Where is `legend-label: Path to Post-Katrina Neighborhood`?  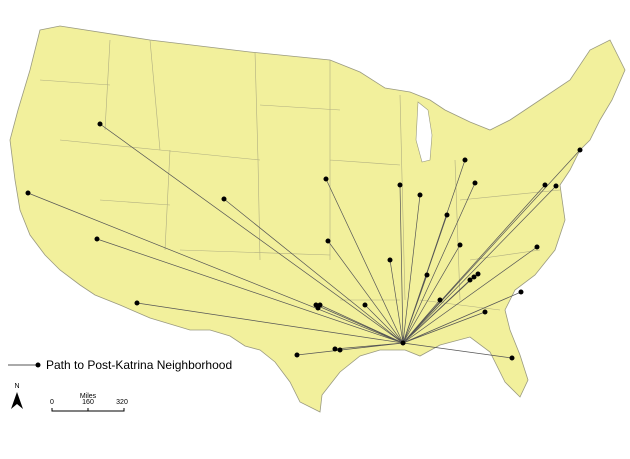
legend-label: Path to Post-Katrina Neighborhood is located at coordinates (139, 365).